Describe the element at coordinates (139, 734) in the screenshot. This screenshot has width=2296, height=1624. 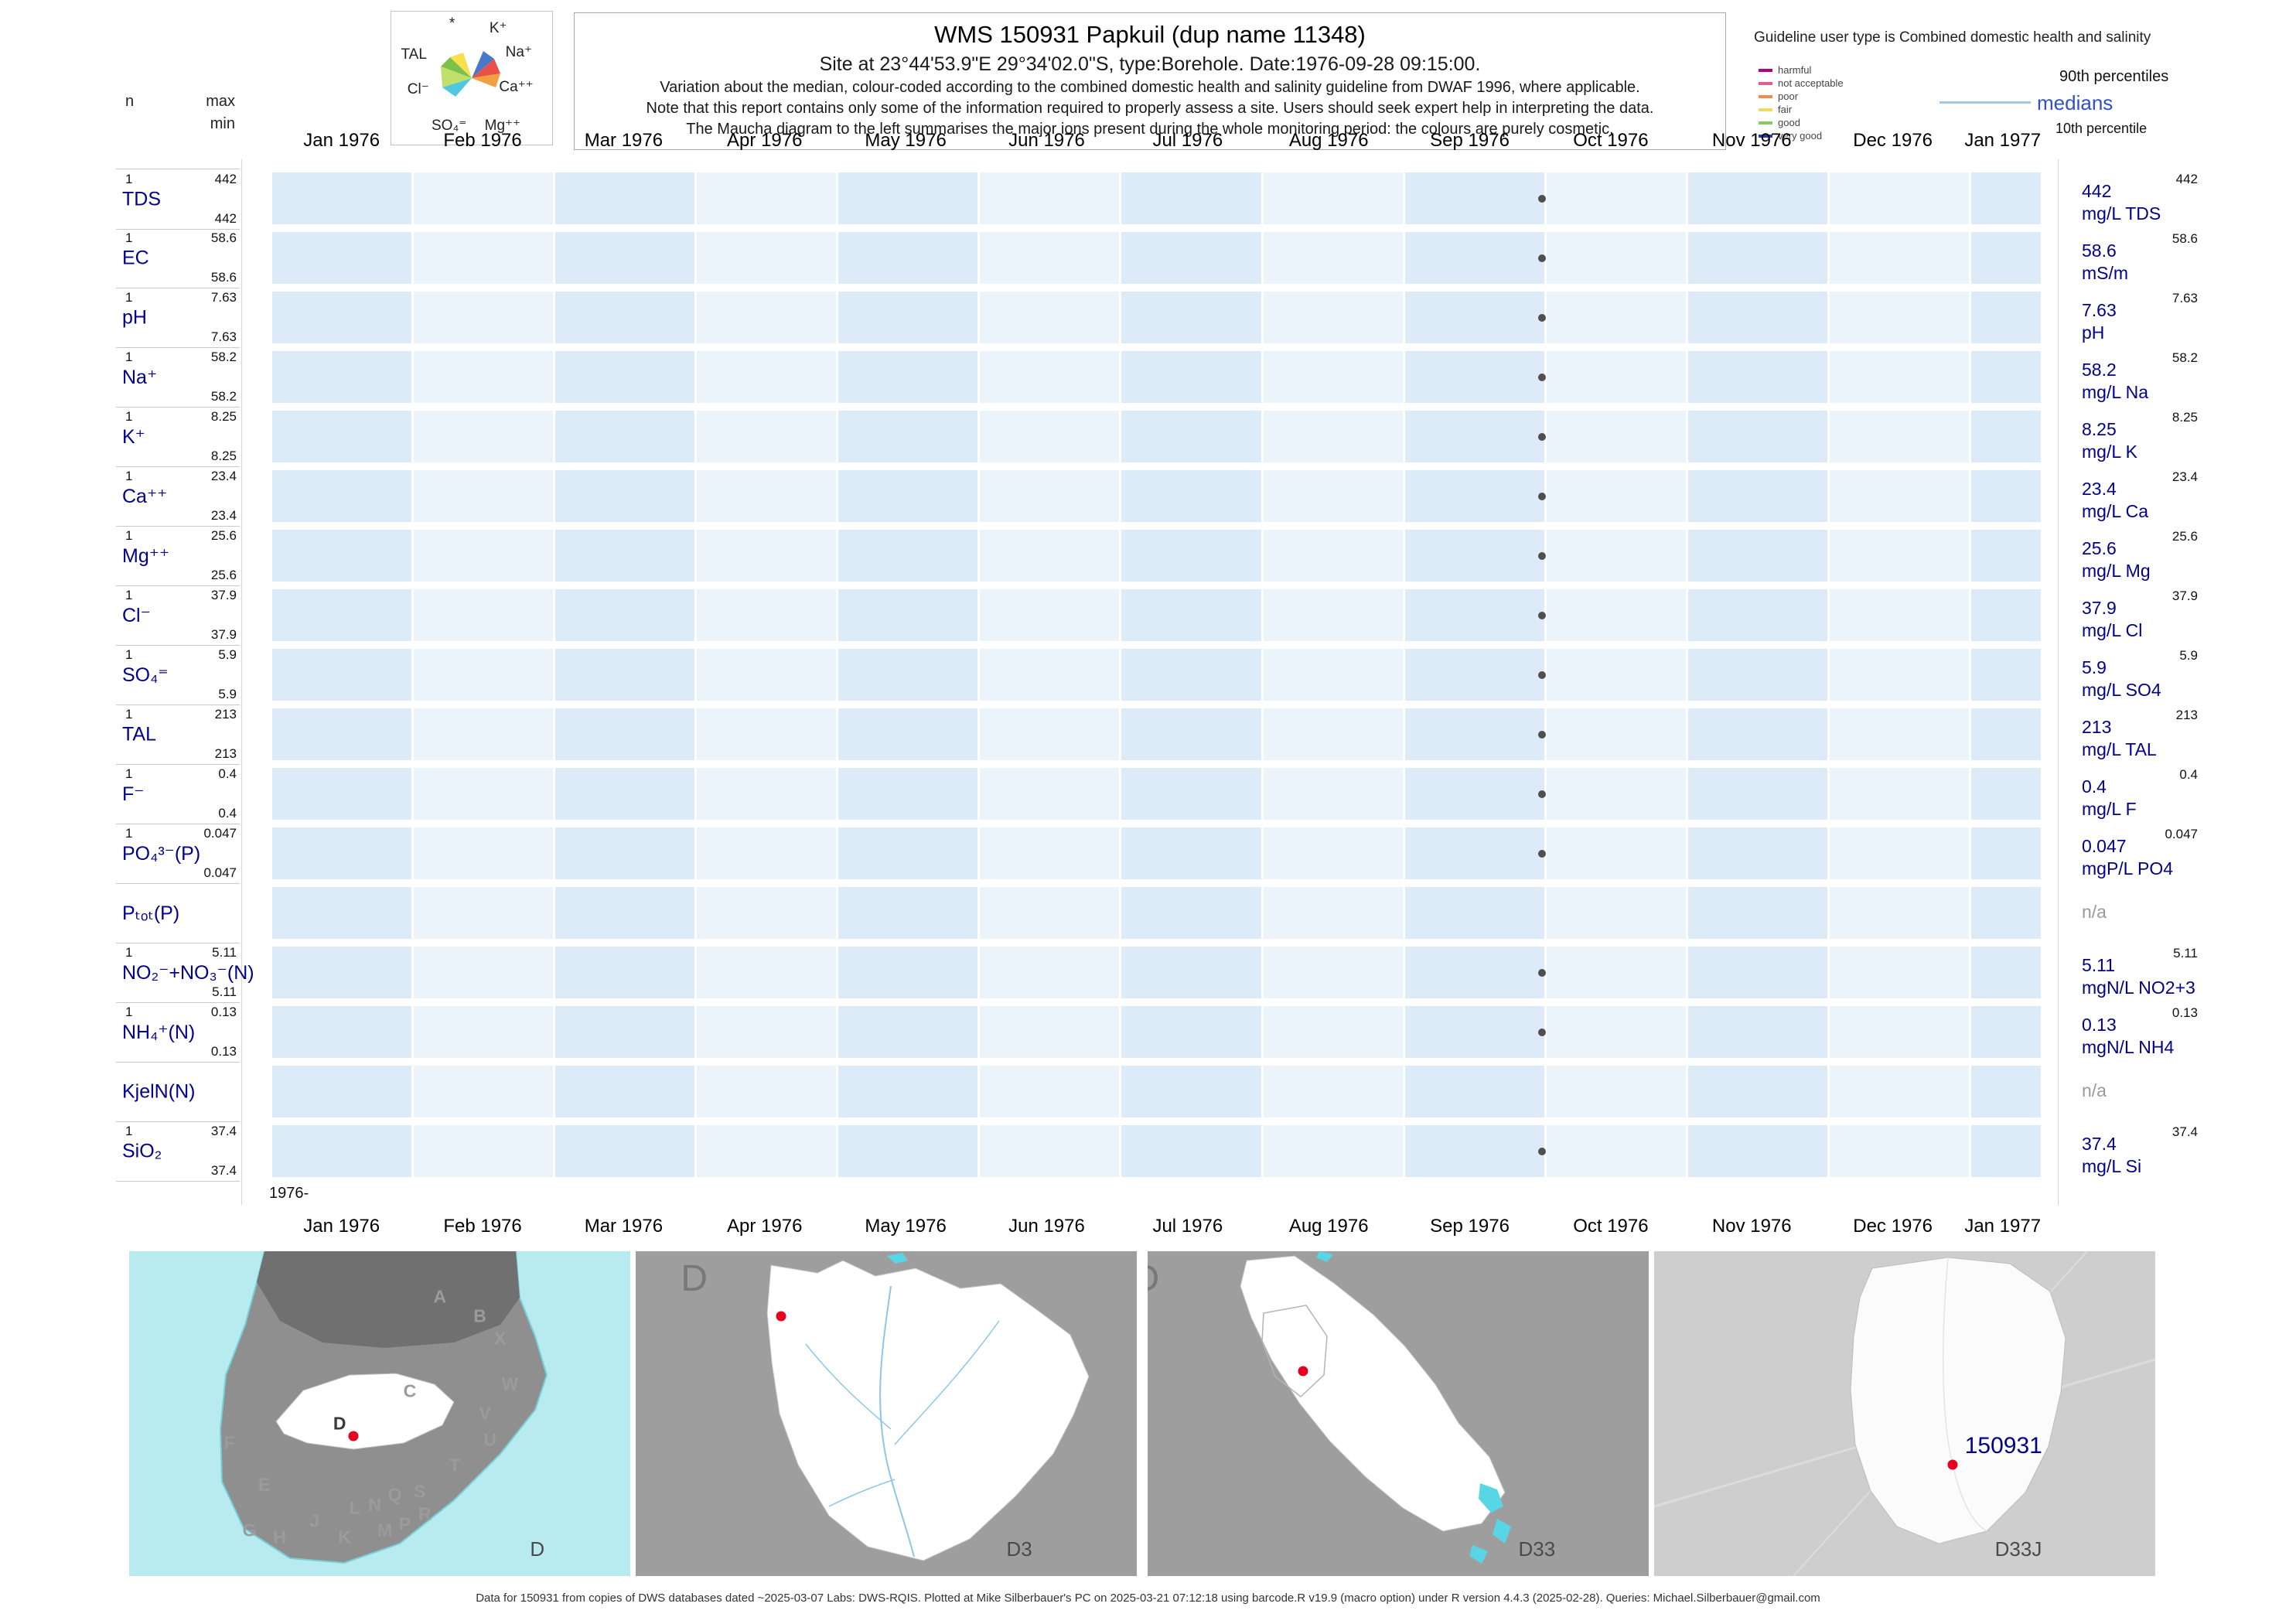
I see `parameter-name: TAL` at that location.